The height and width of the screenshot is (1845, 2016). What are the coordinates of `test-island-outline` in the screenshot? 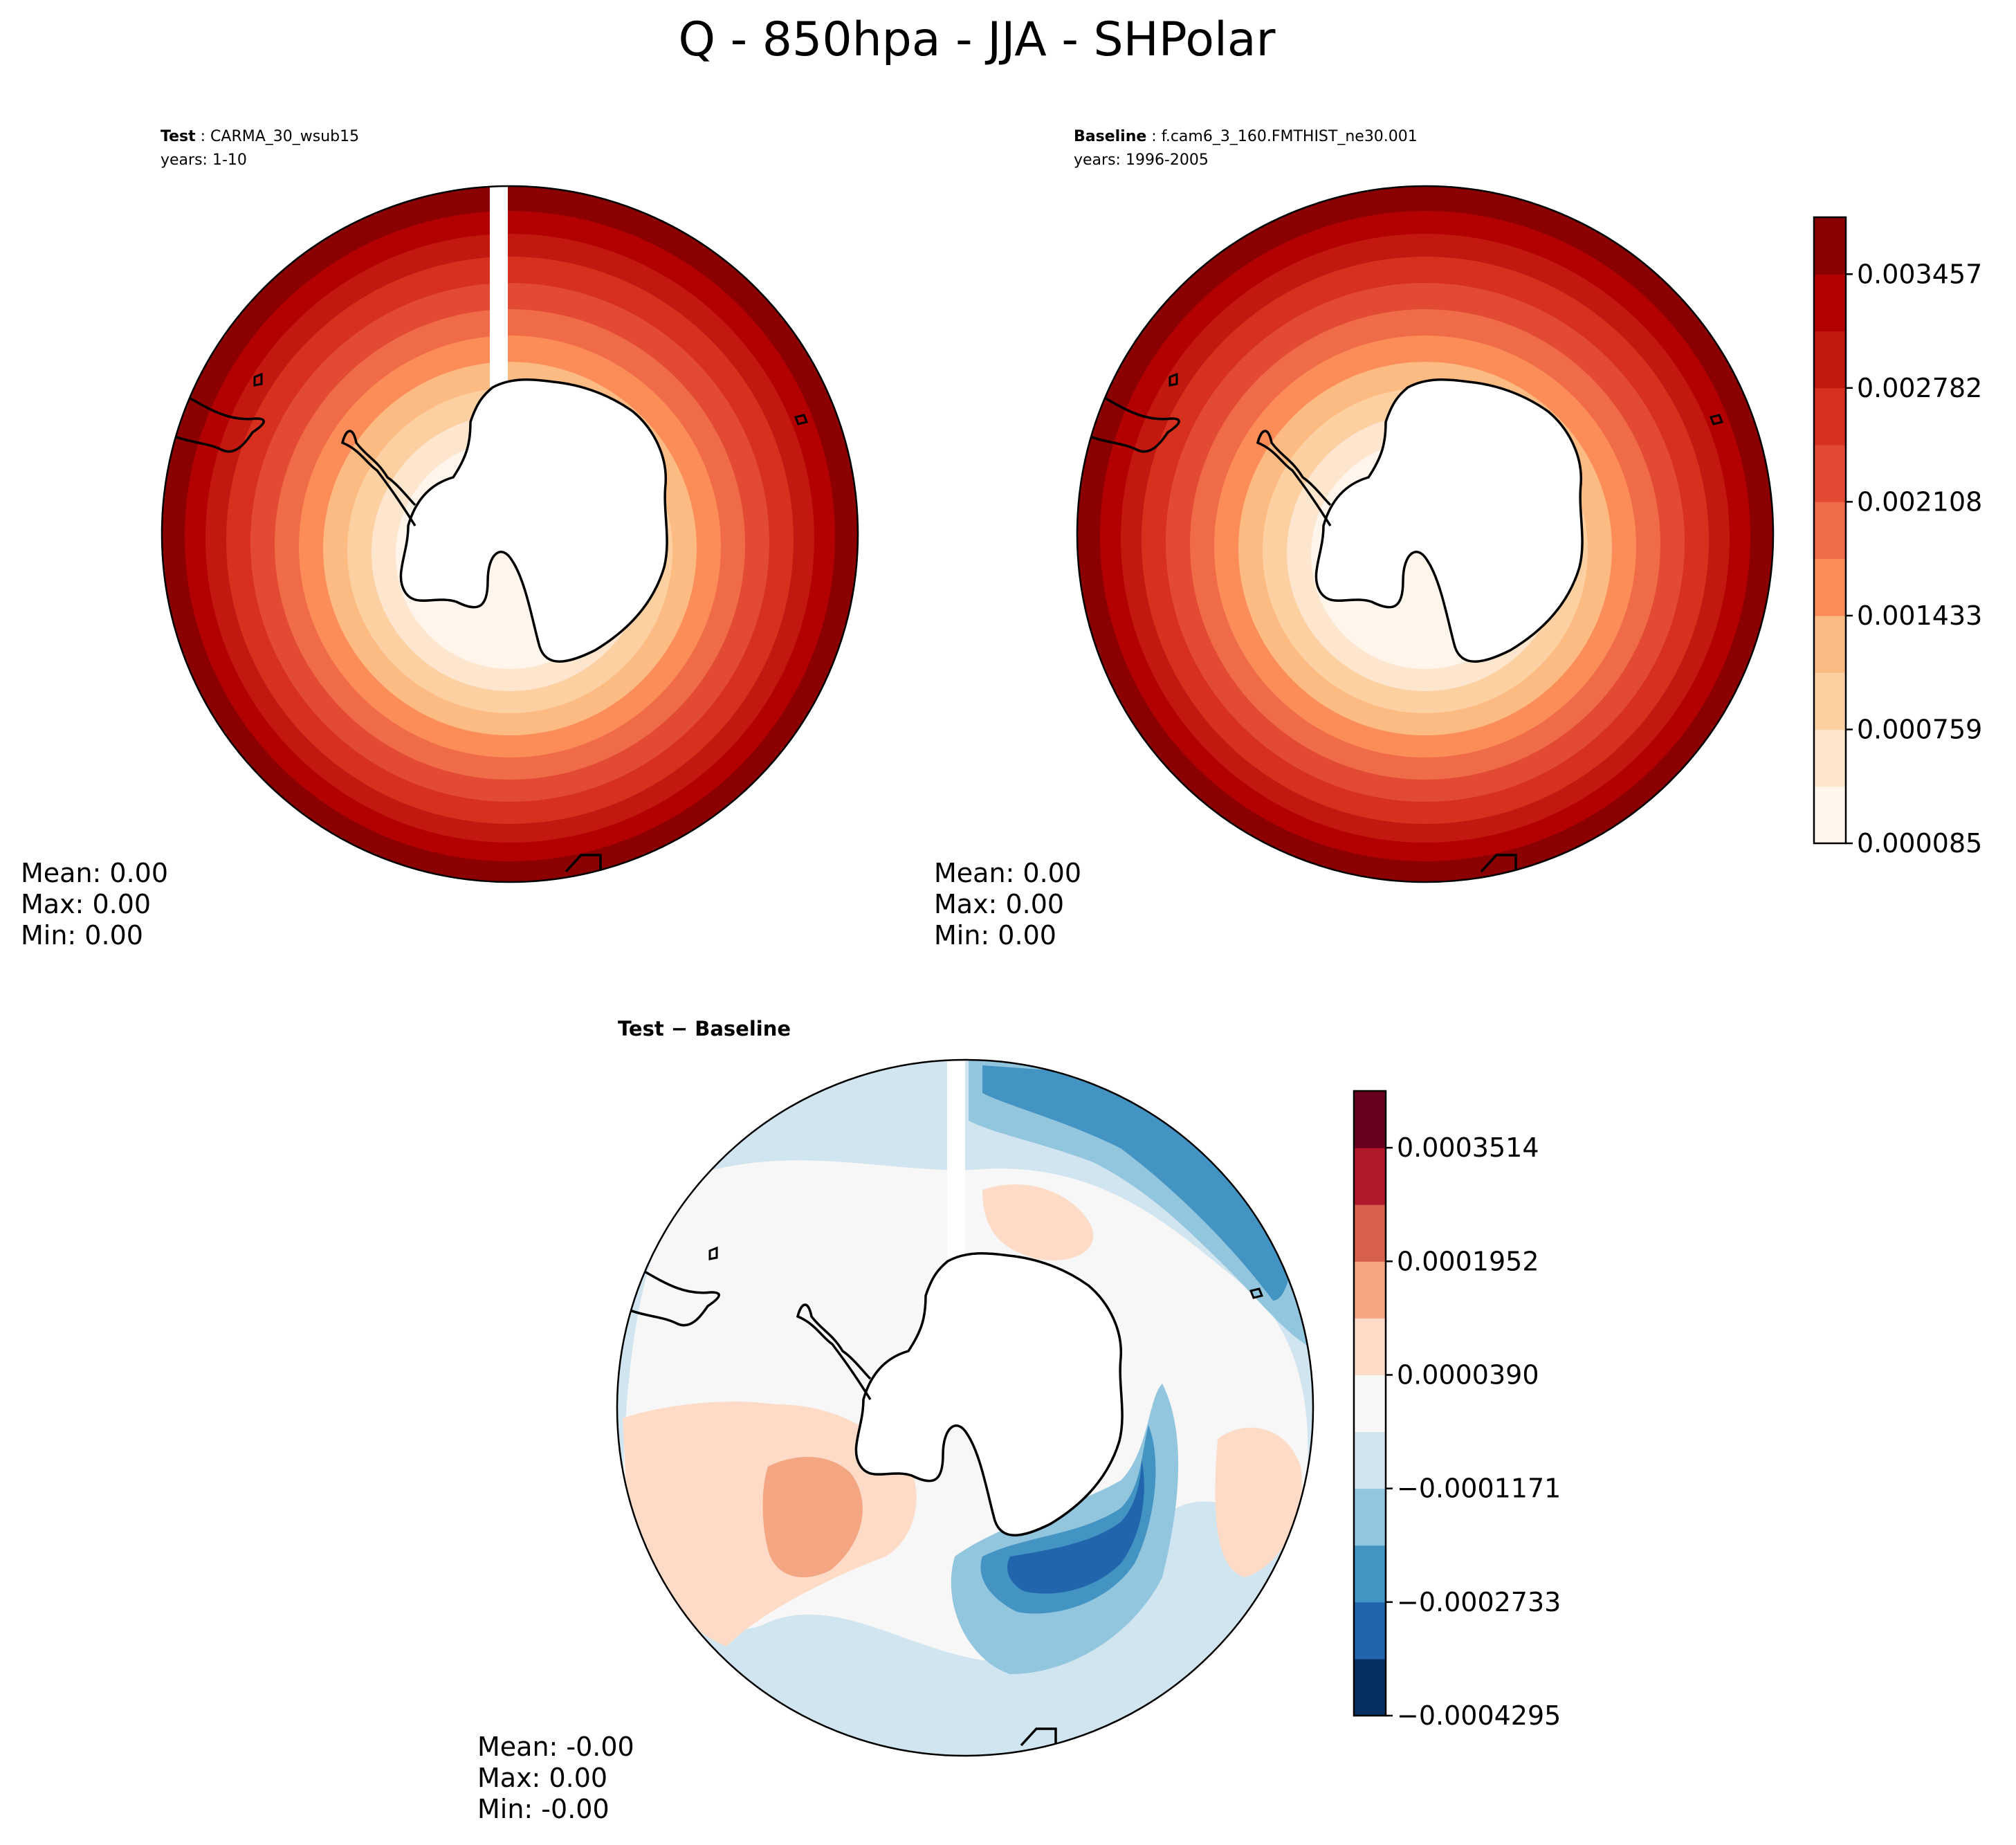 It's located at (801, 419).